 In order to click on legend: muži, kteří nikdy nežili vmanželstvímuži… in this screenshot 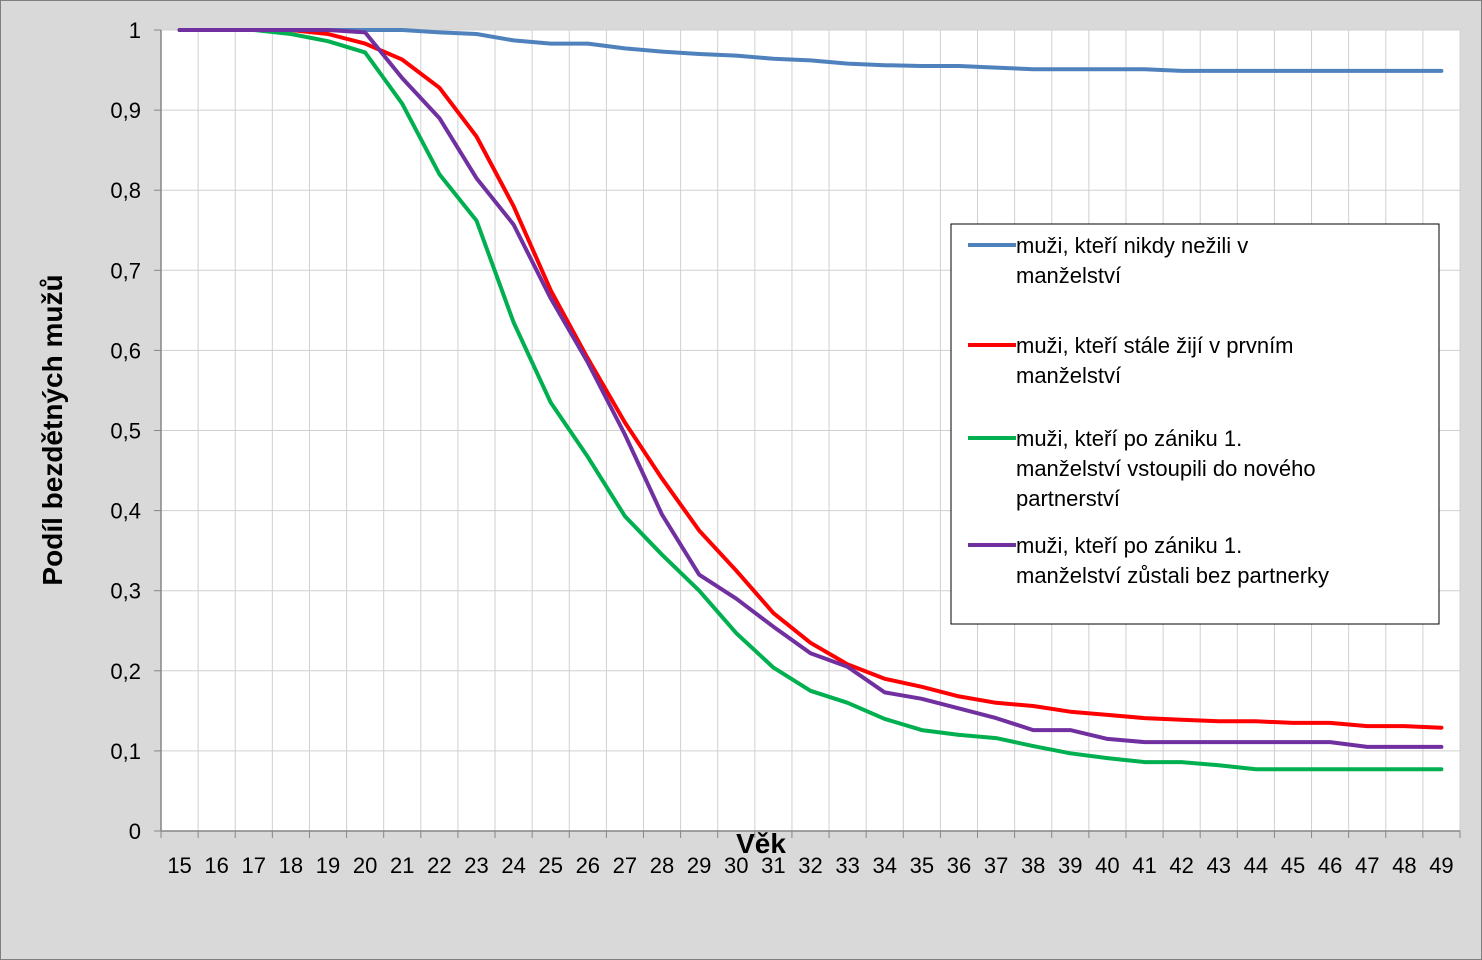, I will do `click(1195, 424)`.